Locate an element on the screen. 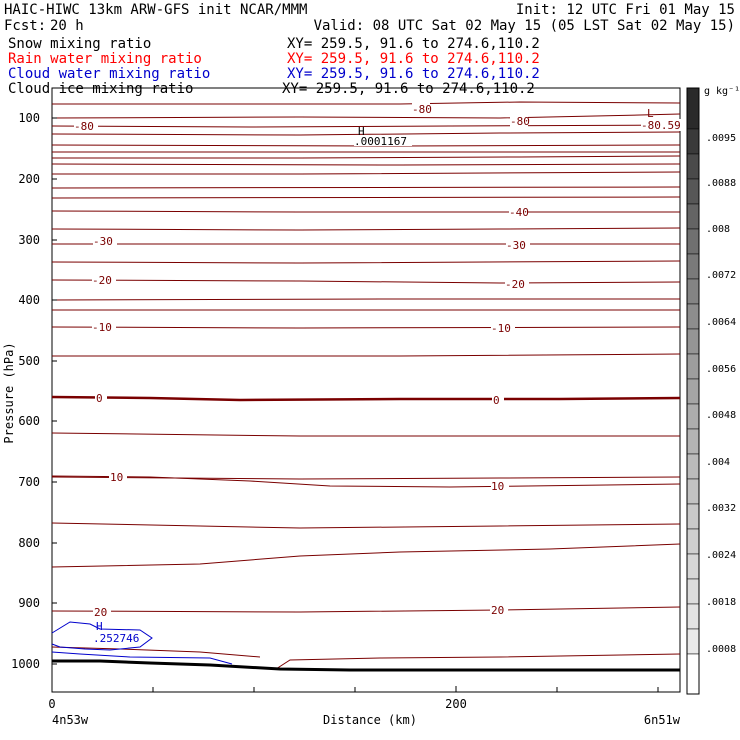 The width and height of the screenshot is (740, 740). contour-label: .252746 is located at coordinates (115, 638).